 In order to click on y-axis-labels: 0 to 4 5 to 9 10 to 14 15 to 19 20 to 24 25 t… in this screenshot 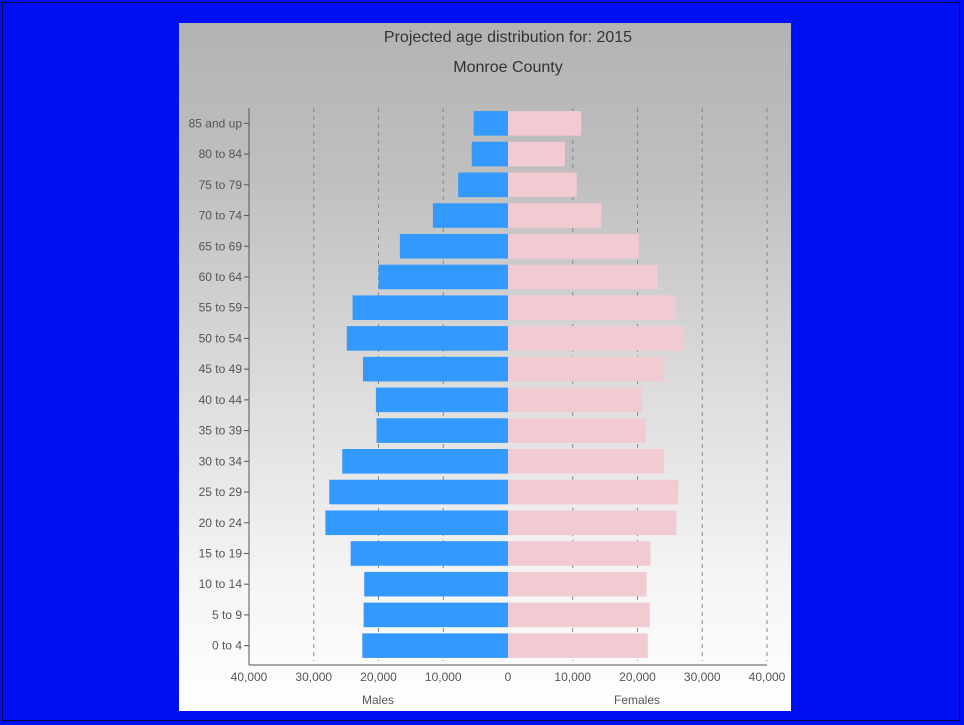, I will do `click(216, 384)`.